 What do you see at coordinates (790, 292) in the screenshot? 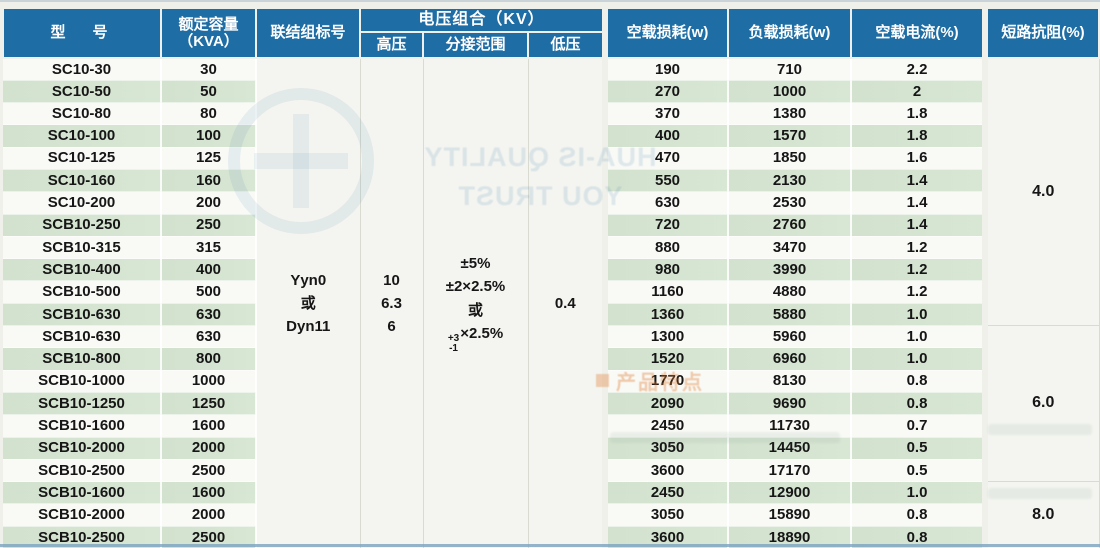
I see `cell-load-loss: 4880` at bounding box center [790, 292].